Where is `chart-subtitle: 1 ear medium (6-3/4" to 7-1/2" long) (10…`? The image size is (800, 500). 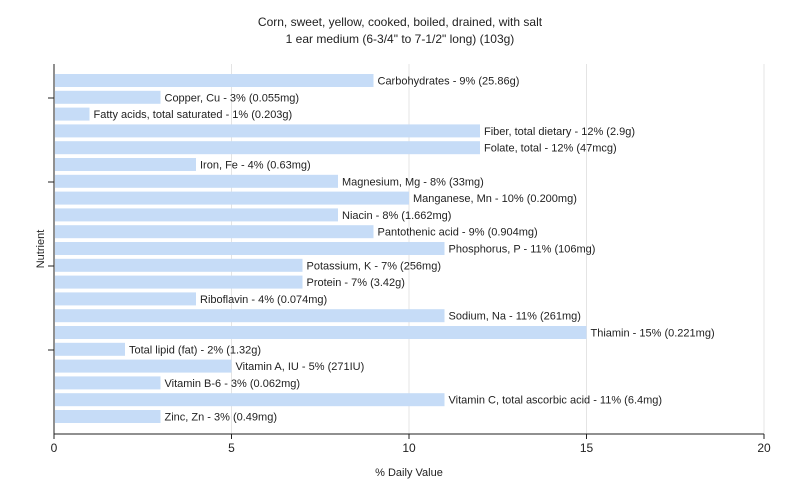 chart-subtitle: 1 ear medium (6-3/4" to 7-1/2" long) (10… is located at coordinates (400, 39).